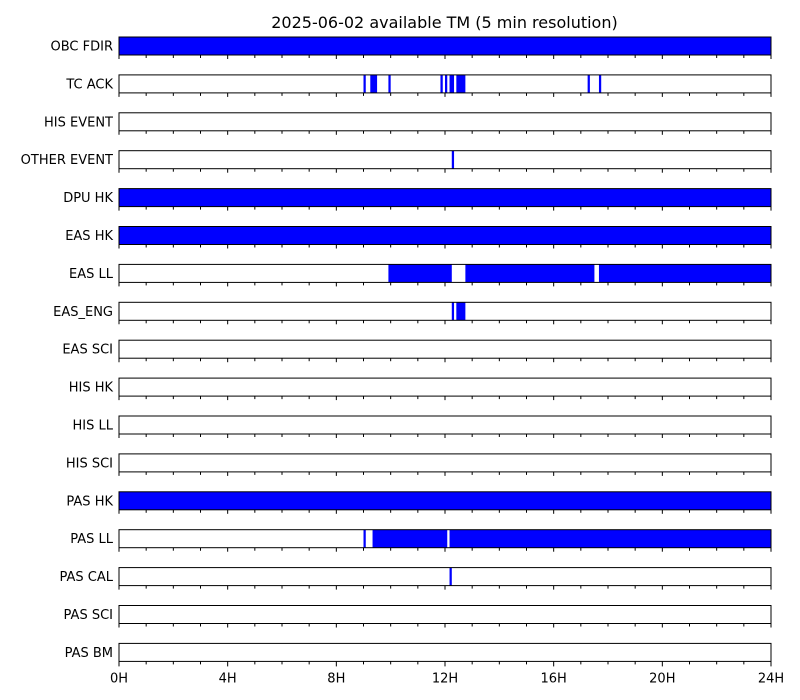  What do you see at coordinates (119, 678) in the screenshot?
I see `x-tick-label: 0H` at bounding box center [119, 678].